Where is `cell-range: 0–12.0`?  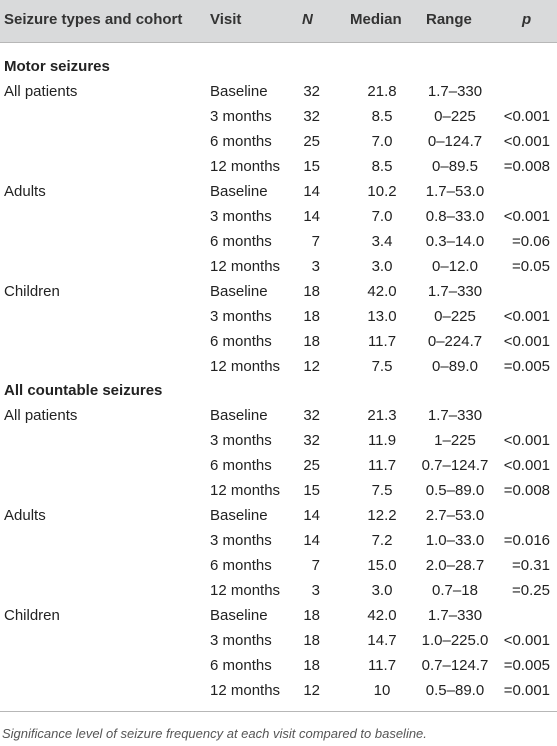
cell-range: 0–12.0 is located at coordinates (455, 266).